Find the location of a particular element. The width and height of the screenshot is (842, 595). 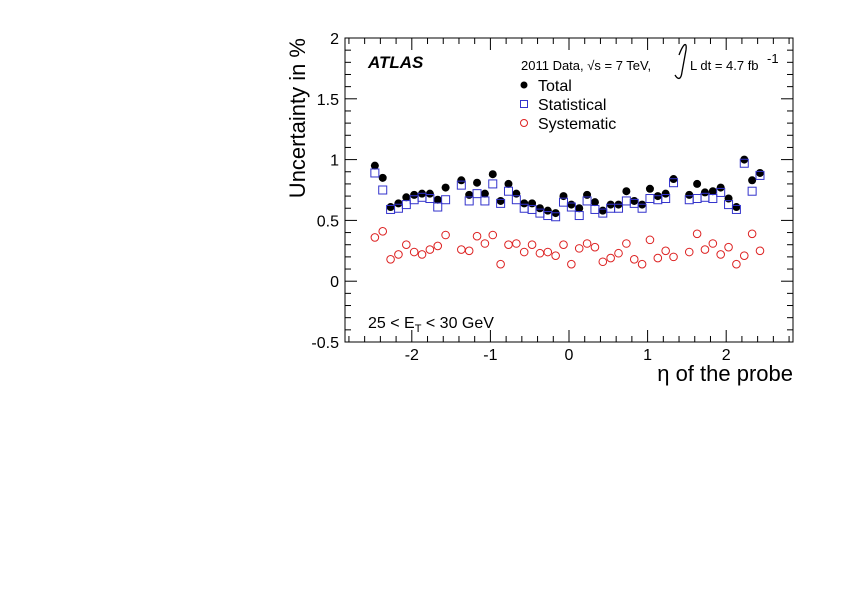

x-axis-title: η of the probe is located at coordinates (725, 373).